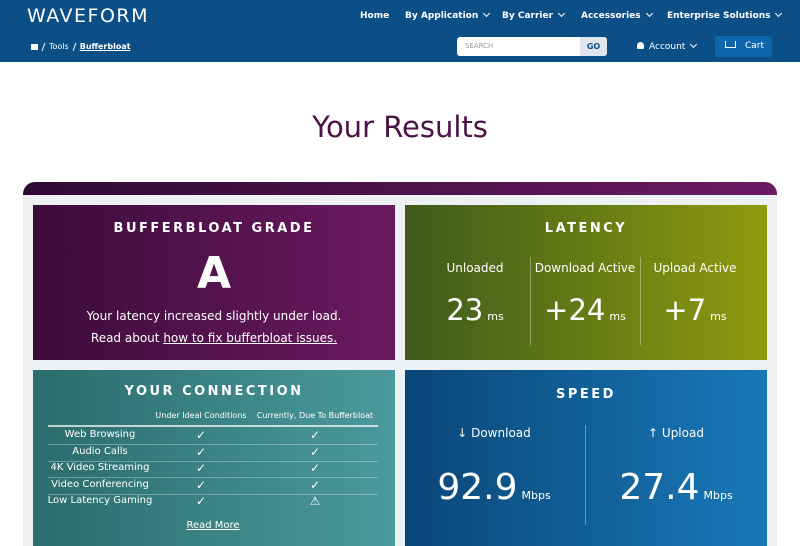 The width and height of the screenshot is (800, 546). What do you see at coordinates (676, 433) in the screenshot?
I see `speed-label: ↑ Upload` at bounding box center [676, 433].